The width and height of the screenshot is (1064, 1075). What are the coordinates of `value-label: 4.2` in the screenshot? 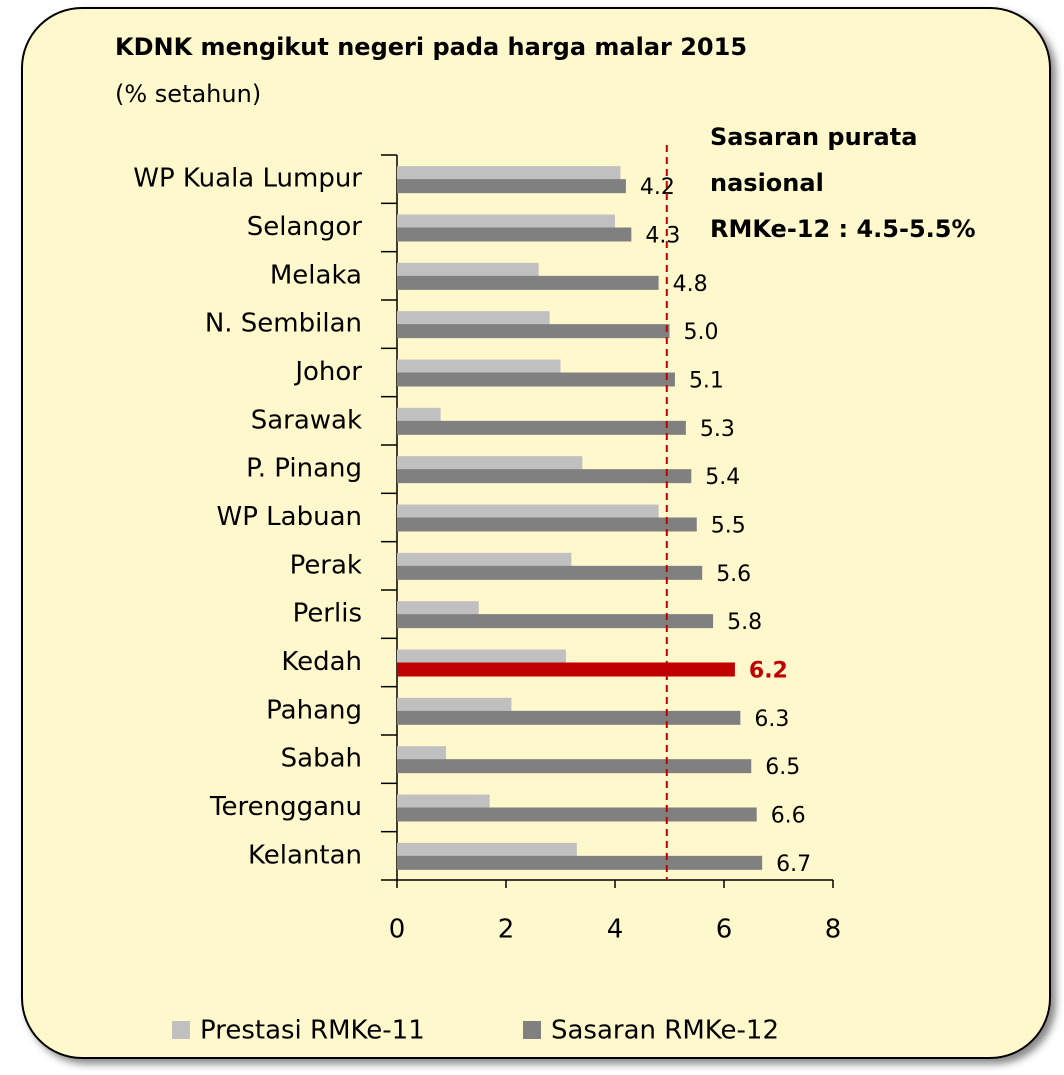 It's located at (657, 187).